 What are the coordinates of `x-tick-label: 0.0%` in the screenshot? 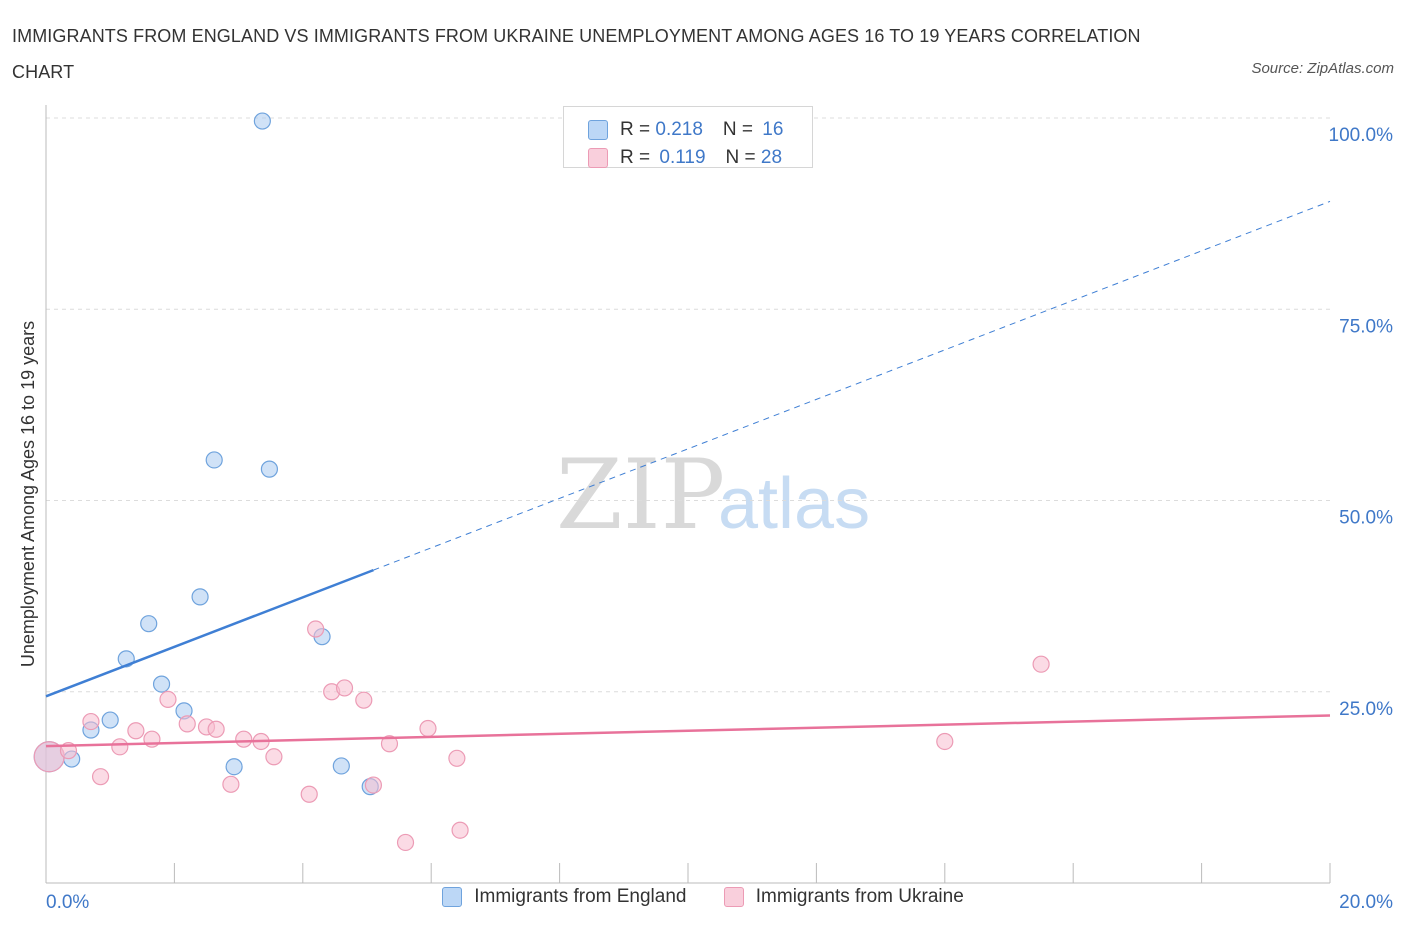 It's located at (67, 902).